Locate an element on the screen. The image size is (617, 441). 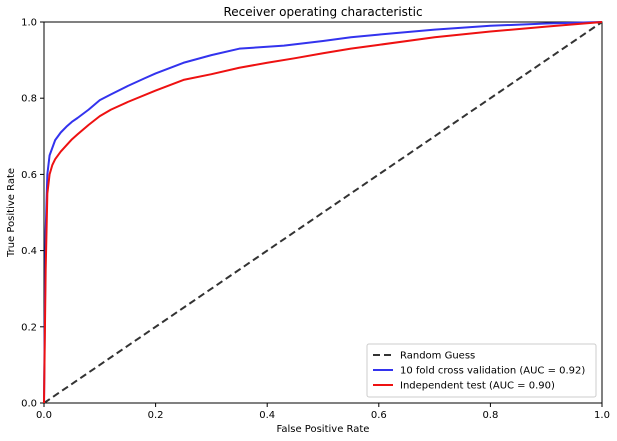
x-tick-label: 0.6 is located at coordinates (379, 415).